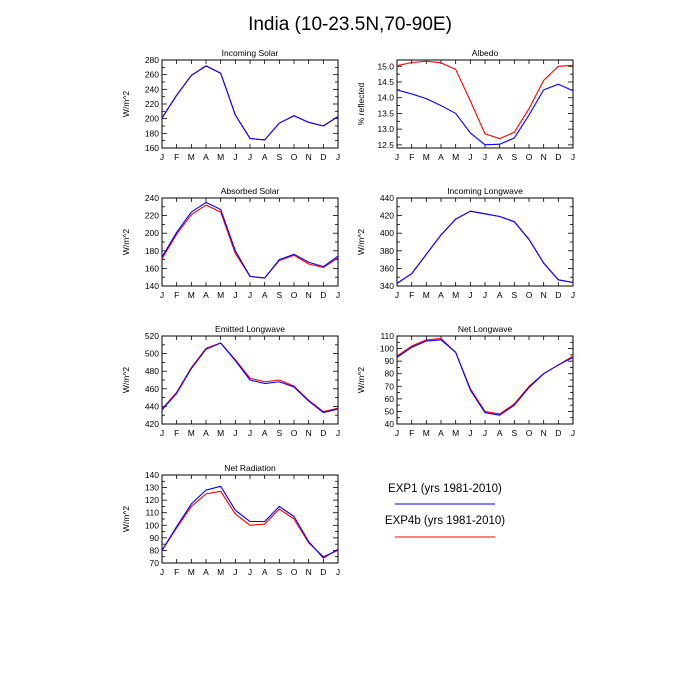  I want to click on y-tick-label: 520, so click(152, 336).